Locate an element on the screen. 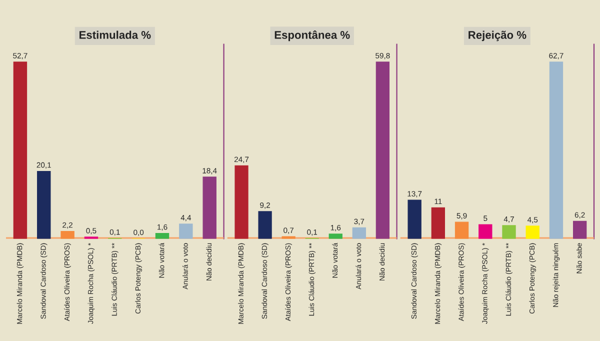 This screenshot has width=600, height=341. chart-title: Espontânea % is located at coordinates (312, 36).